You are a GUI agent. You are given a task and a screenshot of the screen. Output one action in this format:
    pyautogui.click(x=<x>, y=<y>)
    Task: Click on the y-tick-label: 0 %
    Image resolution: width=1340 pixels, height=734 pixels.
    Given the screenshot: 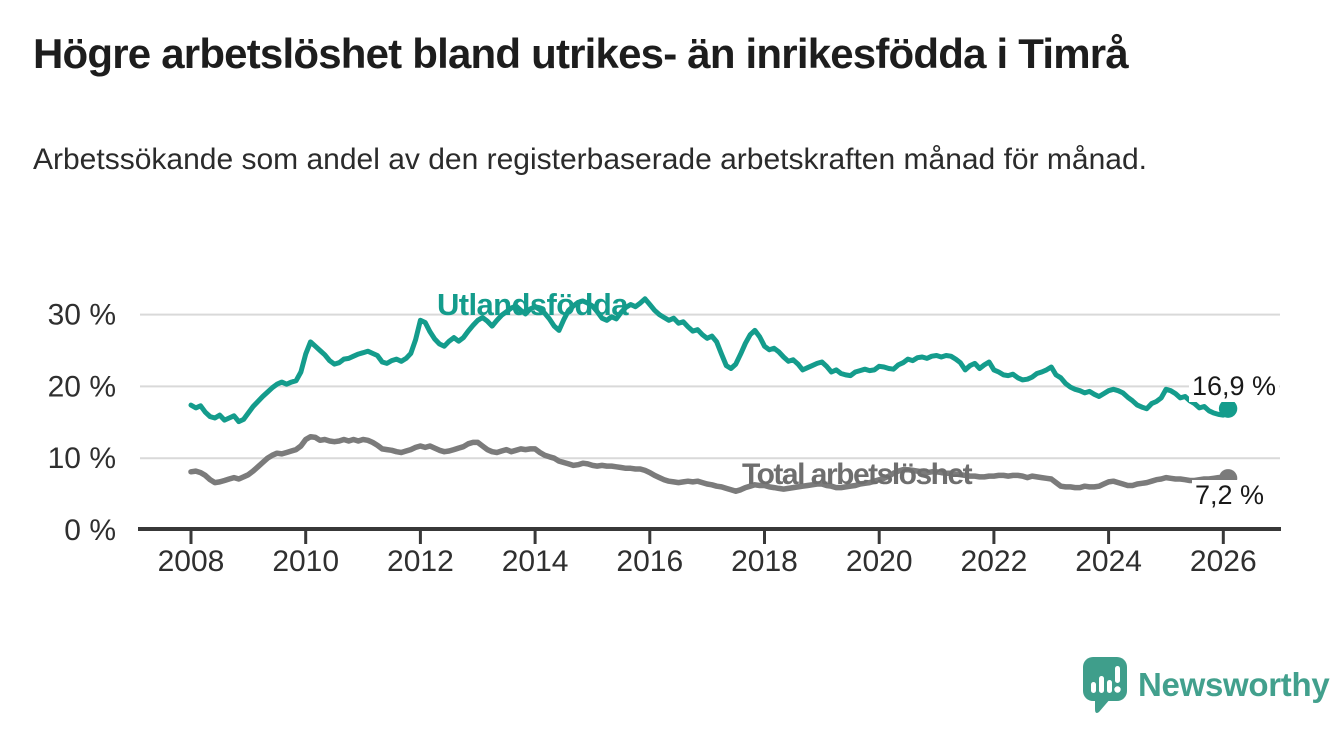 What is the action you would take?
    pyautogui.click(x=90, y=530)
    